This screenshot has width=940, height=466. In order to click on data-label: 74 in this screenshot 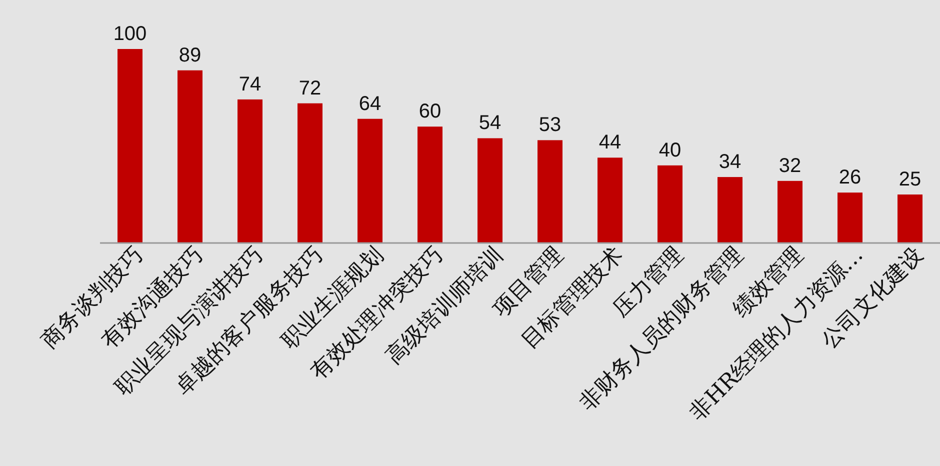, I will do `click(250, 84)`.